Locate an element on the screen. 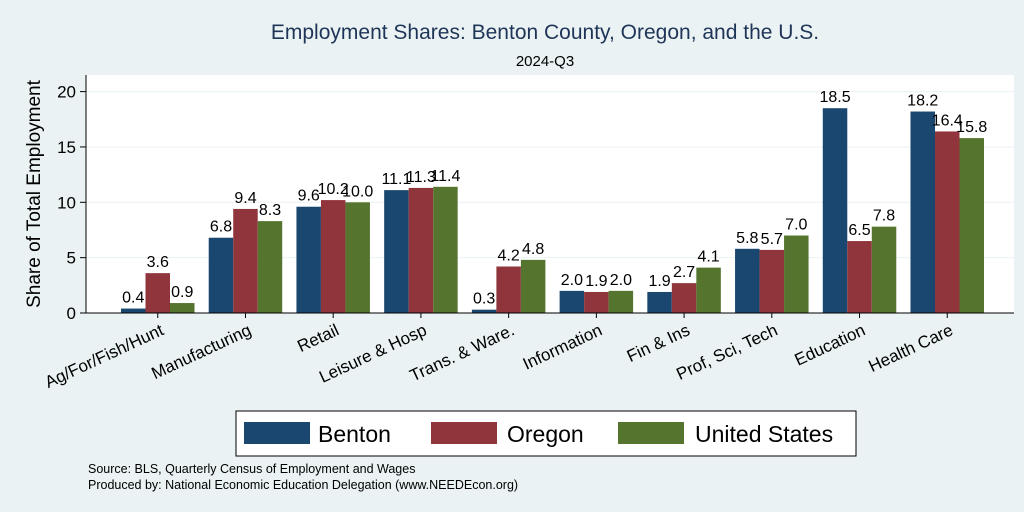 The width and height of the screenshot is (1024, 512). data-label: 4.1 is located at coordinates (708, 257).